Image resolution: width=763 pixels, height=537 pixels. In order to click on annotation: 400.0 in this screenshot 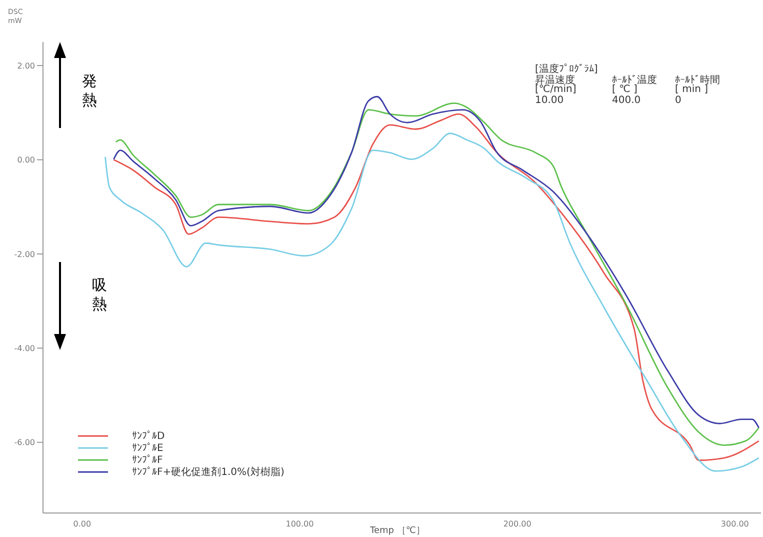, I will do `click(626, 100)`.